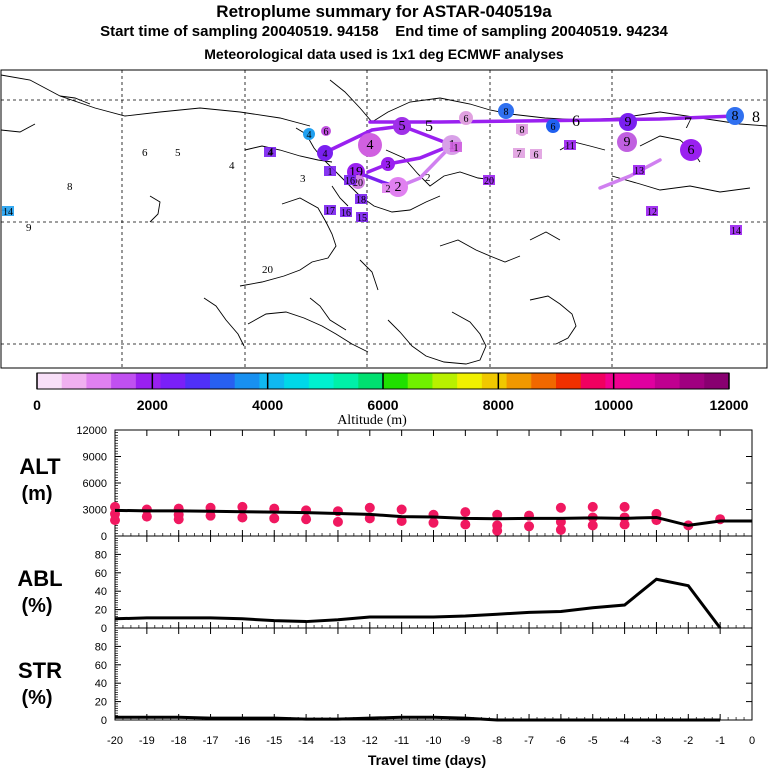 The height and width of the screenshot is (768, 768). What do you see at coordinates (115, 741) in the screenshot?
I see `x-tick-label: -20` at bounding box center [115, 741].